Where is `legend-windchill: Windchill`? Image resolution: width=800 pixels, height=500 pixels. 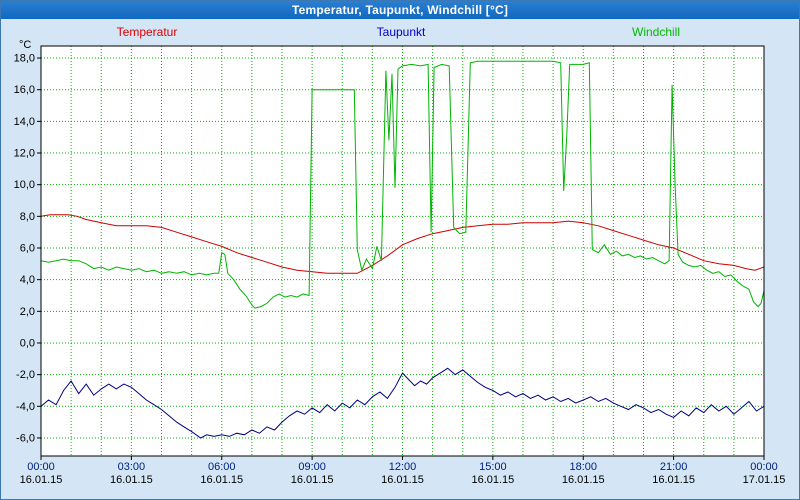 legend-windchill: Windchill is located at coordinates (656, 32).